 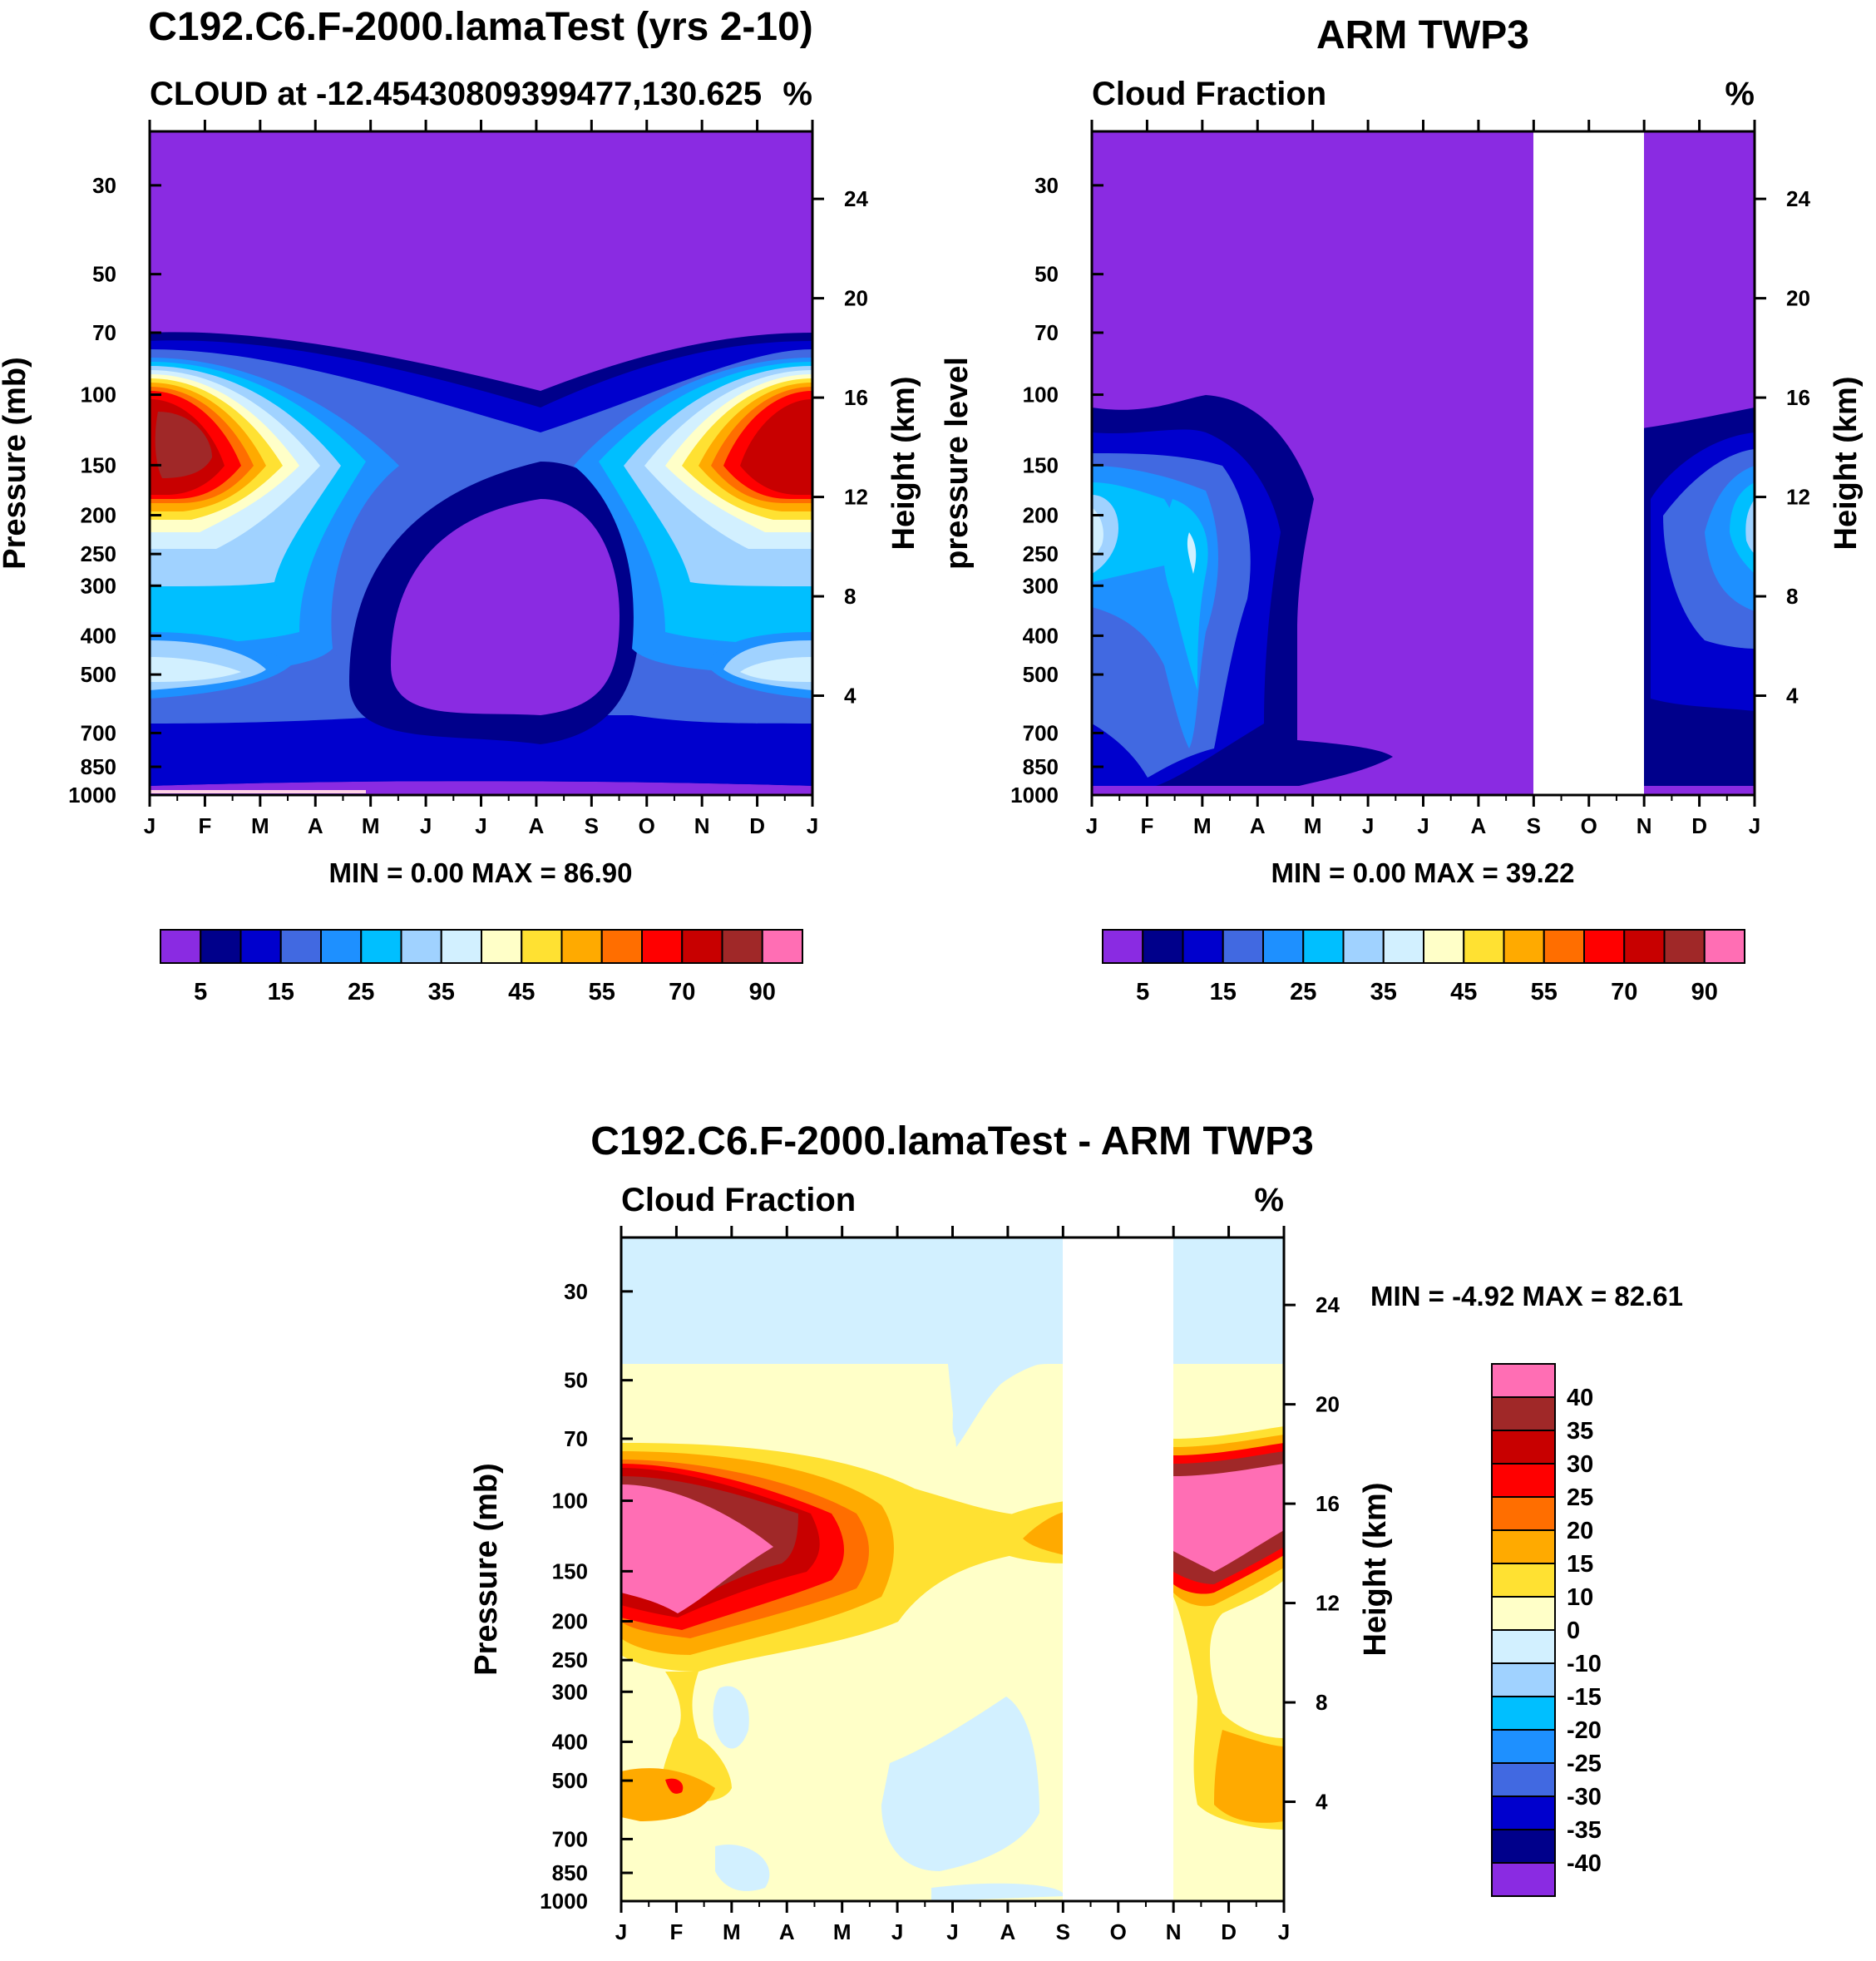 I want to click on colorbar-label: 40, so click(x=1580, y=1398).